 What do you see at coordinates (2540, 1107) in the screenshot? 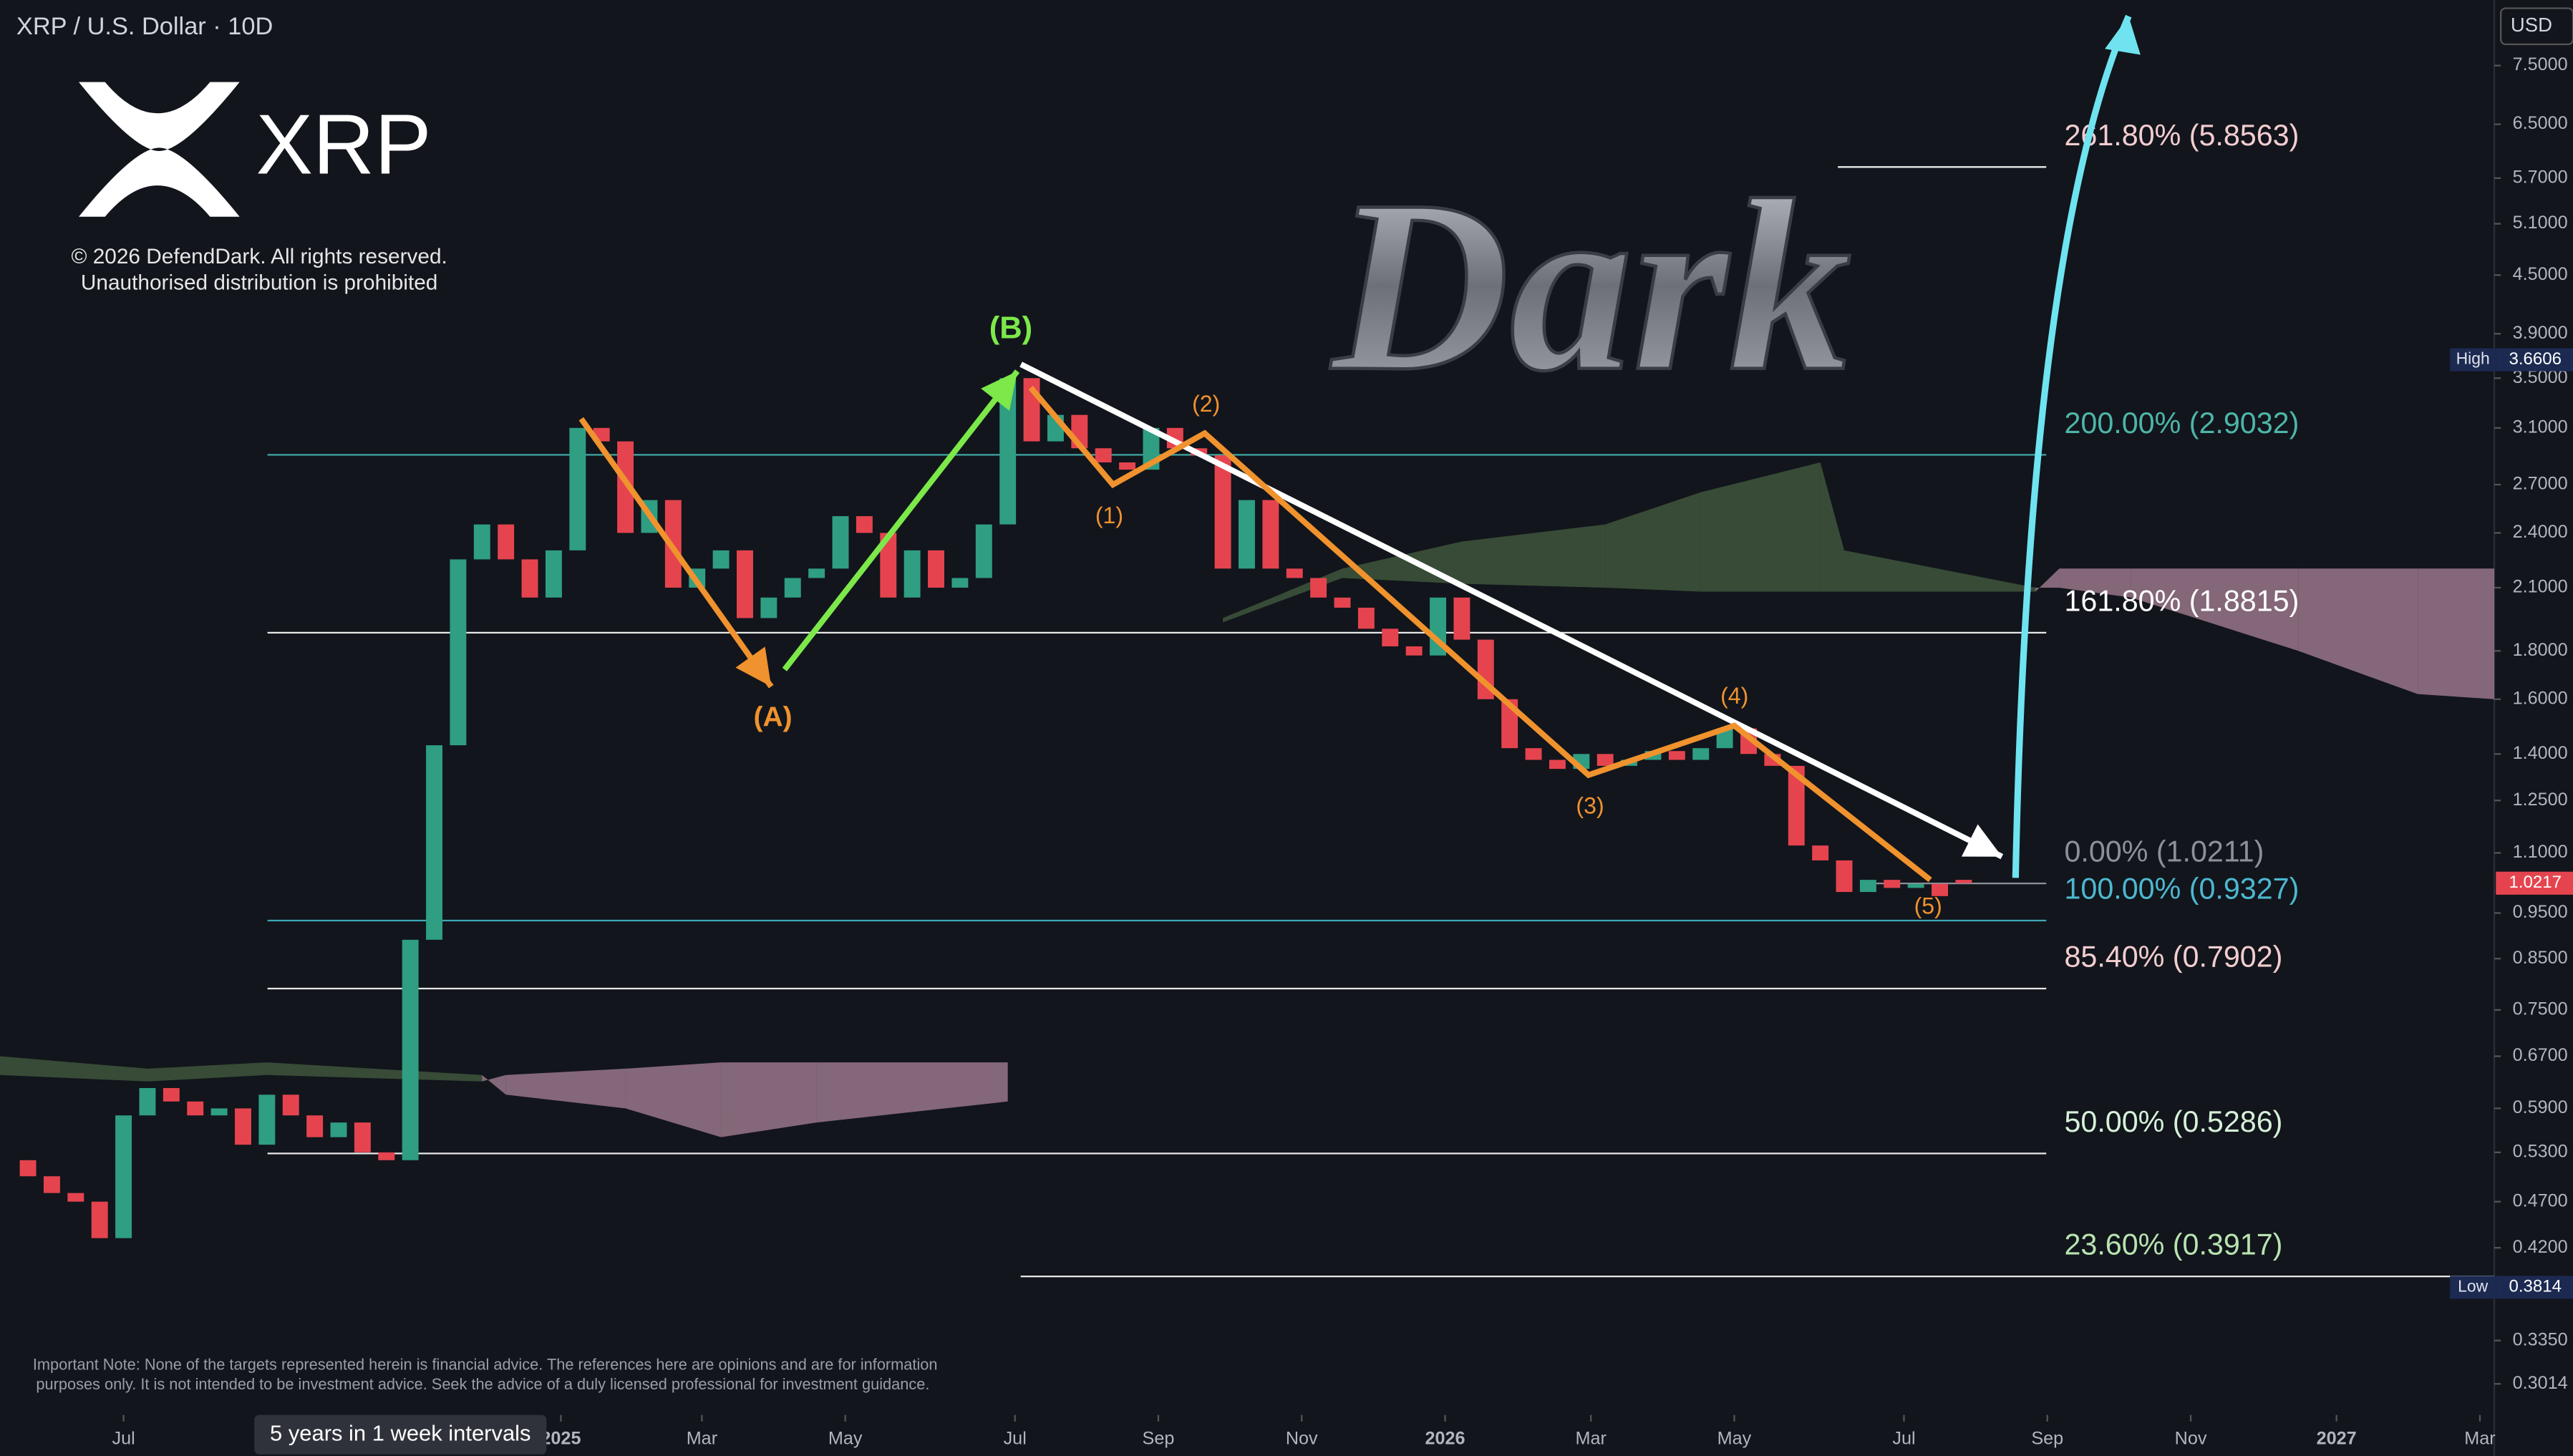
I see `y-tick-label: 0.5900` at bounding box center [2540, 1107].